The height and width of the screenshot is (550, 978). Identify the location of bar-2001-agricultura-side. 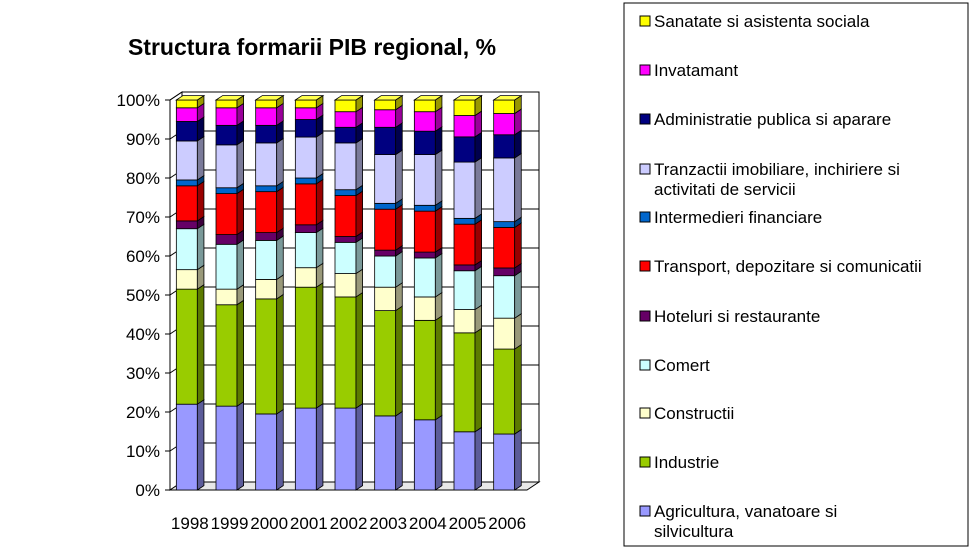
(319, 446).